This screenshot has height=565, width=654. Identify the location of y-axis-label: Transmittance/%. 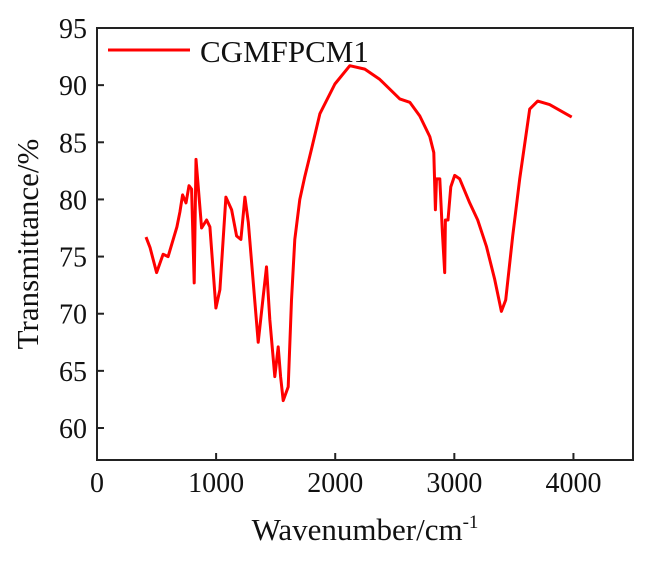
(27, 244).